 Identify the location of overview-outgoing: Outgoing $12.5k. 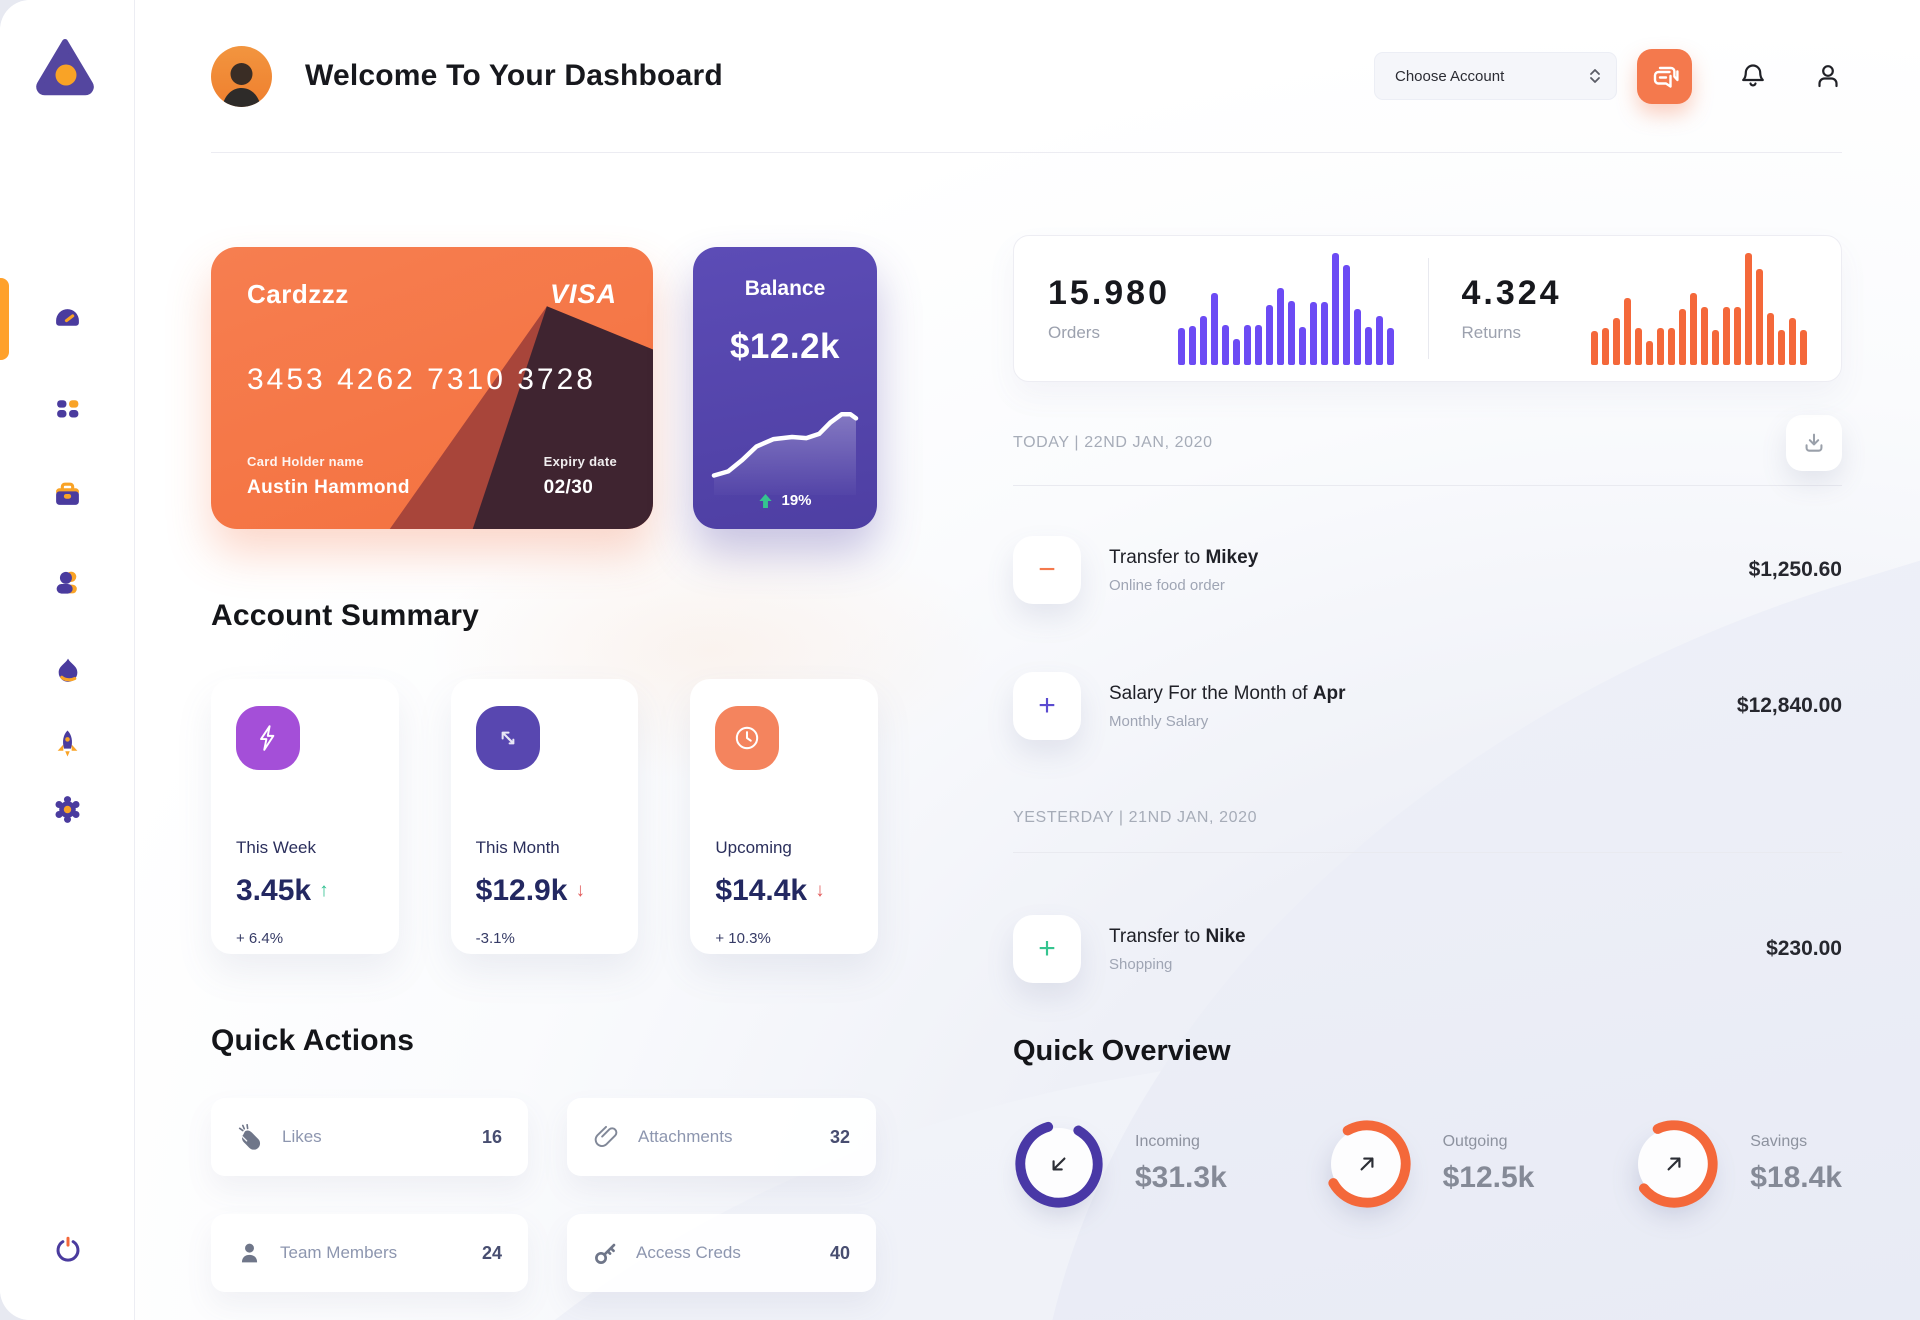
(1428, 1164).